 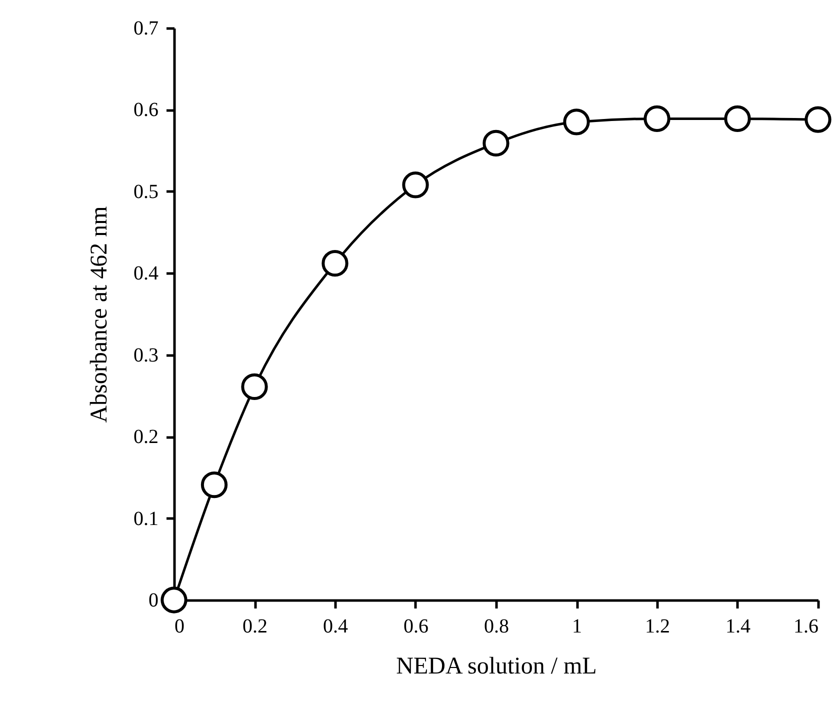 What do you see at coordinates (146, 273) in the screenshot?
I see `y-tick-label: 0.4` at bounding box center [146, 273].